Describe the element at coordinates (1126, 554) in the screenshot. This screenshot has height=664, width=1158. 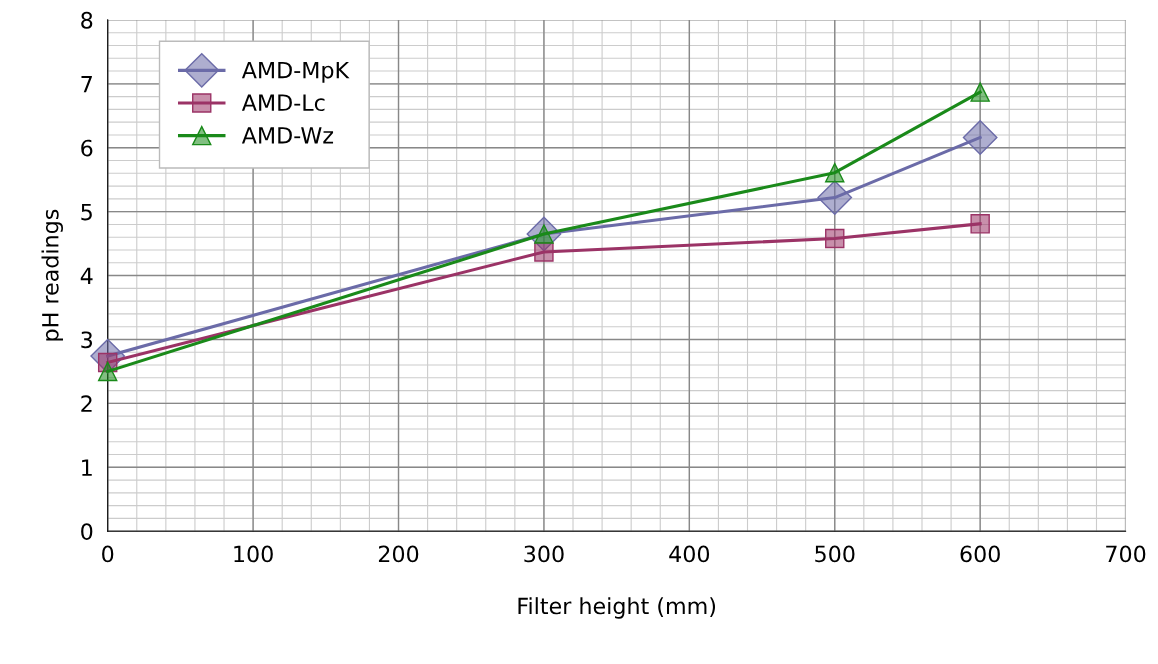
I see `x-tick-label: 700` at that location.